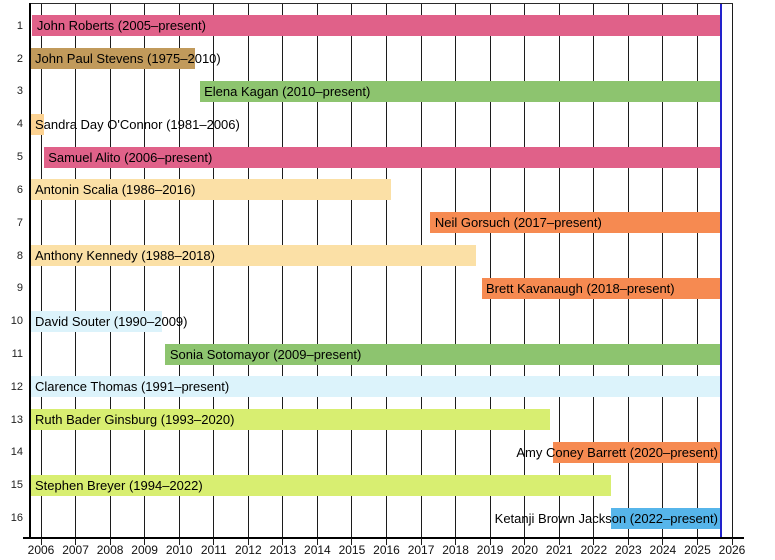  I want to click on row-number: 2, so click(19, 58).